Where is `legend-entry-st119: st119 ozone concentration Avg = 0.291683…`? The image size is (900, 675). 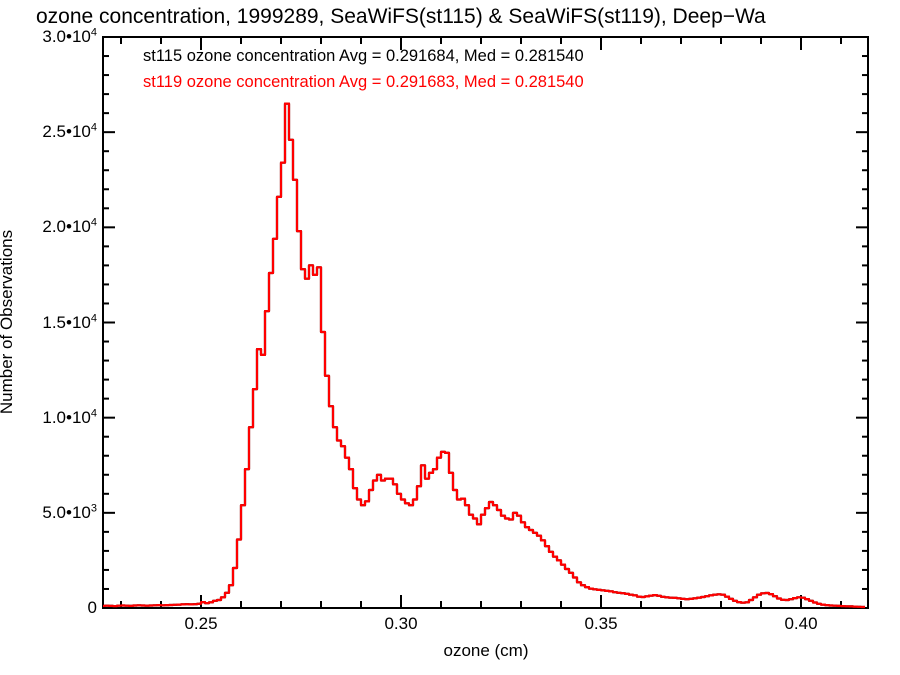
legend-entry-st119: st119 ozone concentration Avg = 0.291683… is located at coordinates (363, 82).